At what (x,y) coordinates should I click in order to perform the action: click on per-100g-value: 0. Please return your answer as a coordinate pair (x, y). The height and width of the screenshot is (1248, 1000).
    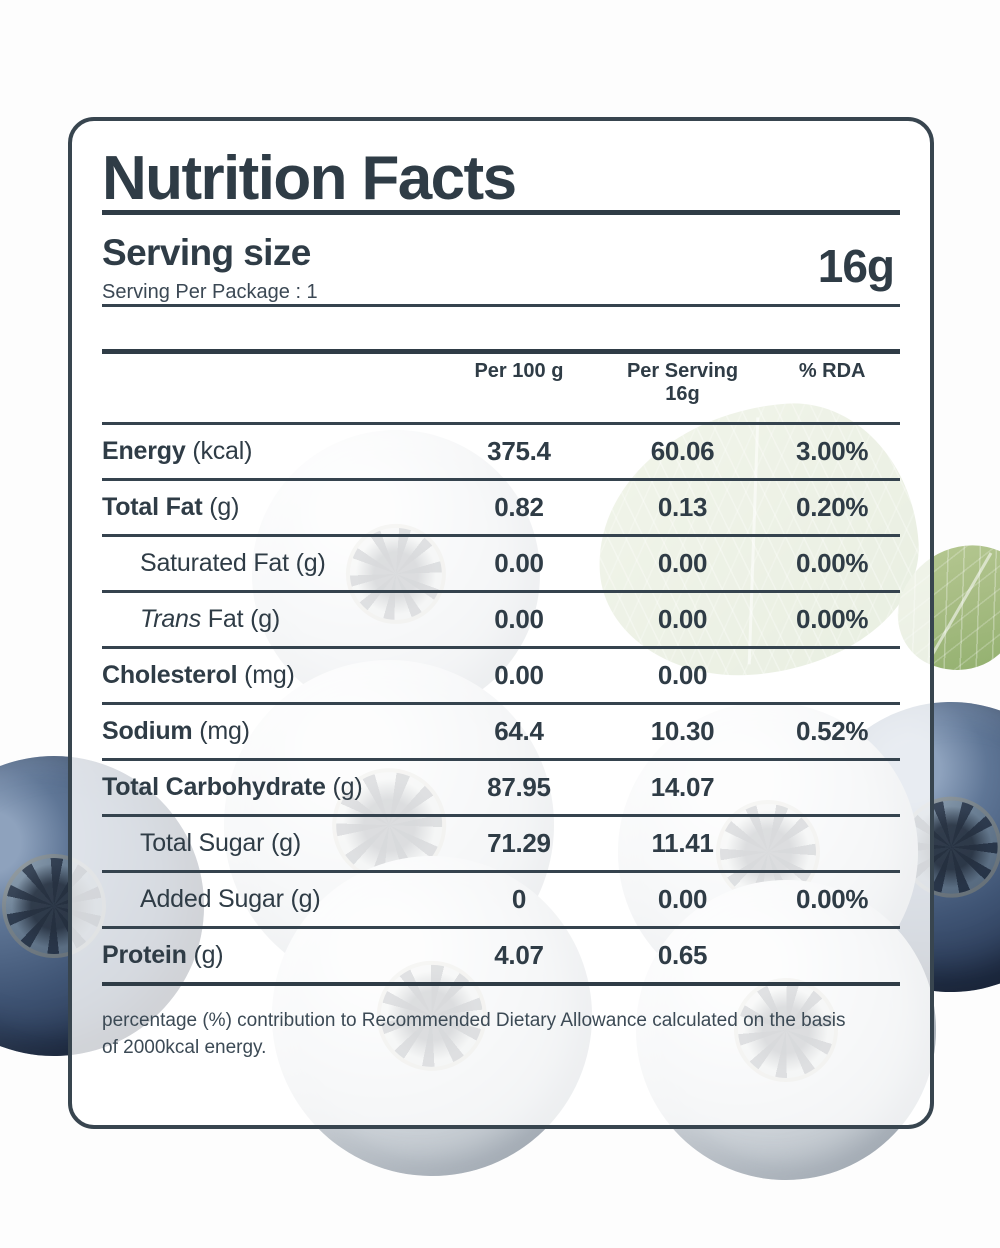
    Looking at the image, I should click on (519, 898).